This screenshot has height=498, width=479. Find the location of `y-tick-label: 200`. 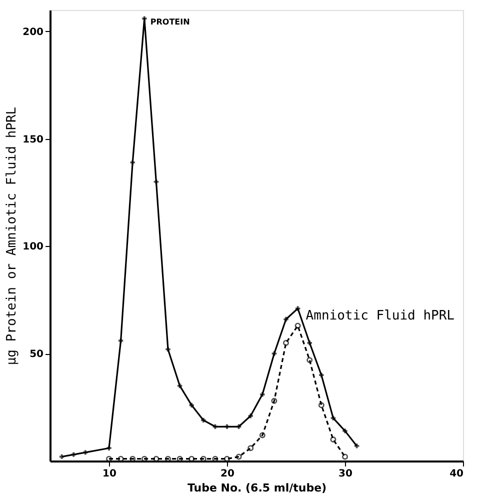

y-tick-label: 200 is located at coordinates (33, 32).